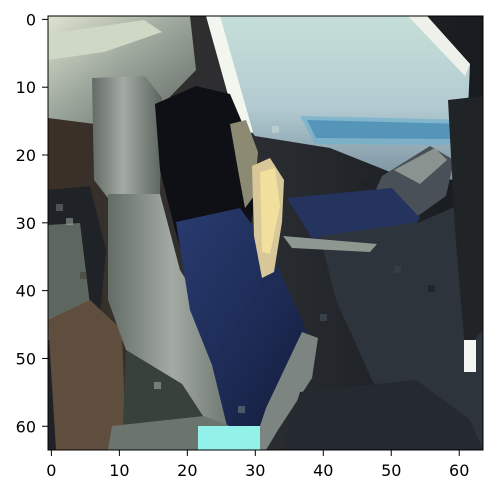  I want to click on y-axis: 0 10 20 30 40 50 60, so click(32, 223).